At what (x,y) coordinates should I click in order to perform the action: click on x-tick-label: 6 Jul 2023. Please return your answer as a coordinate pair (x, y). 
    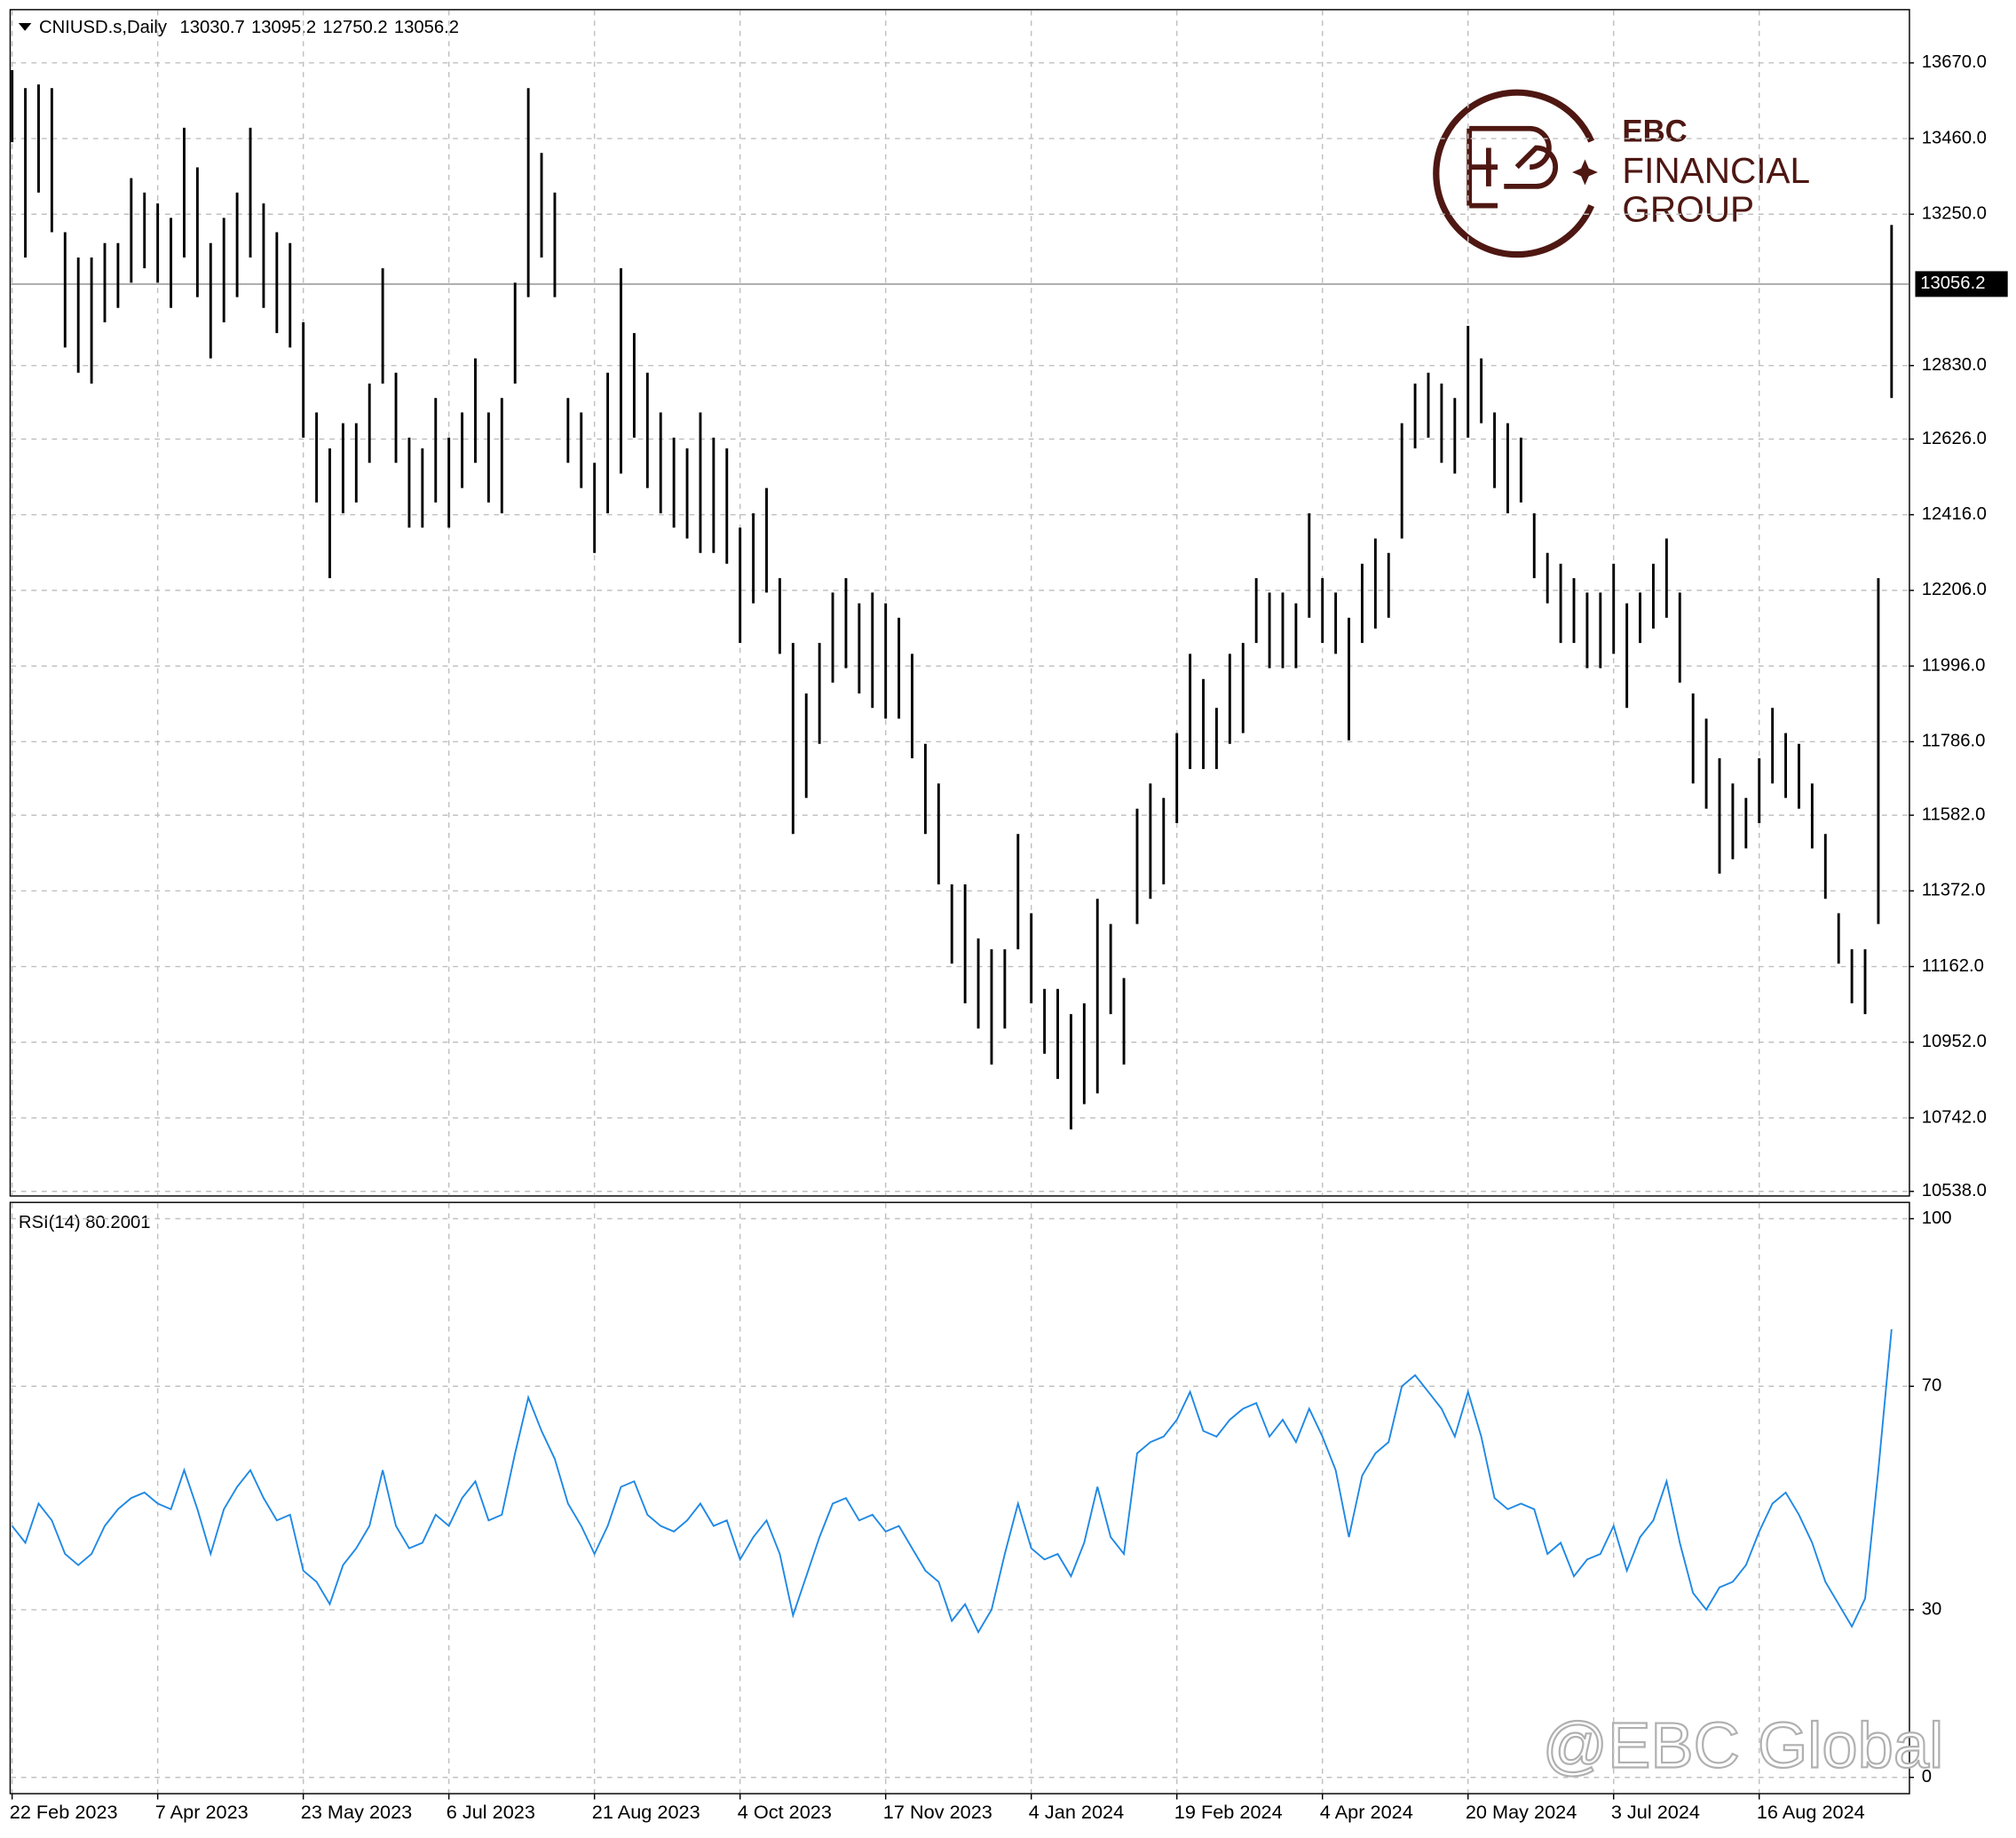
    Looking at the image, I should click on (491, 1812).